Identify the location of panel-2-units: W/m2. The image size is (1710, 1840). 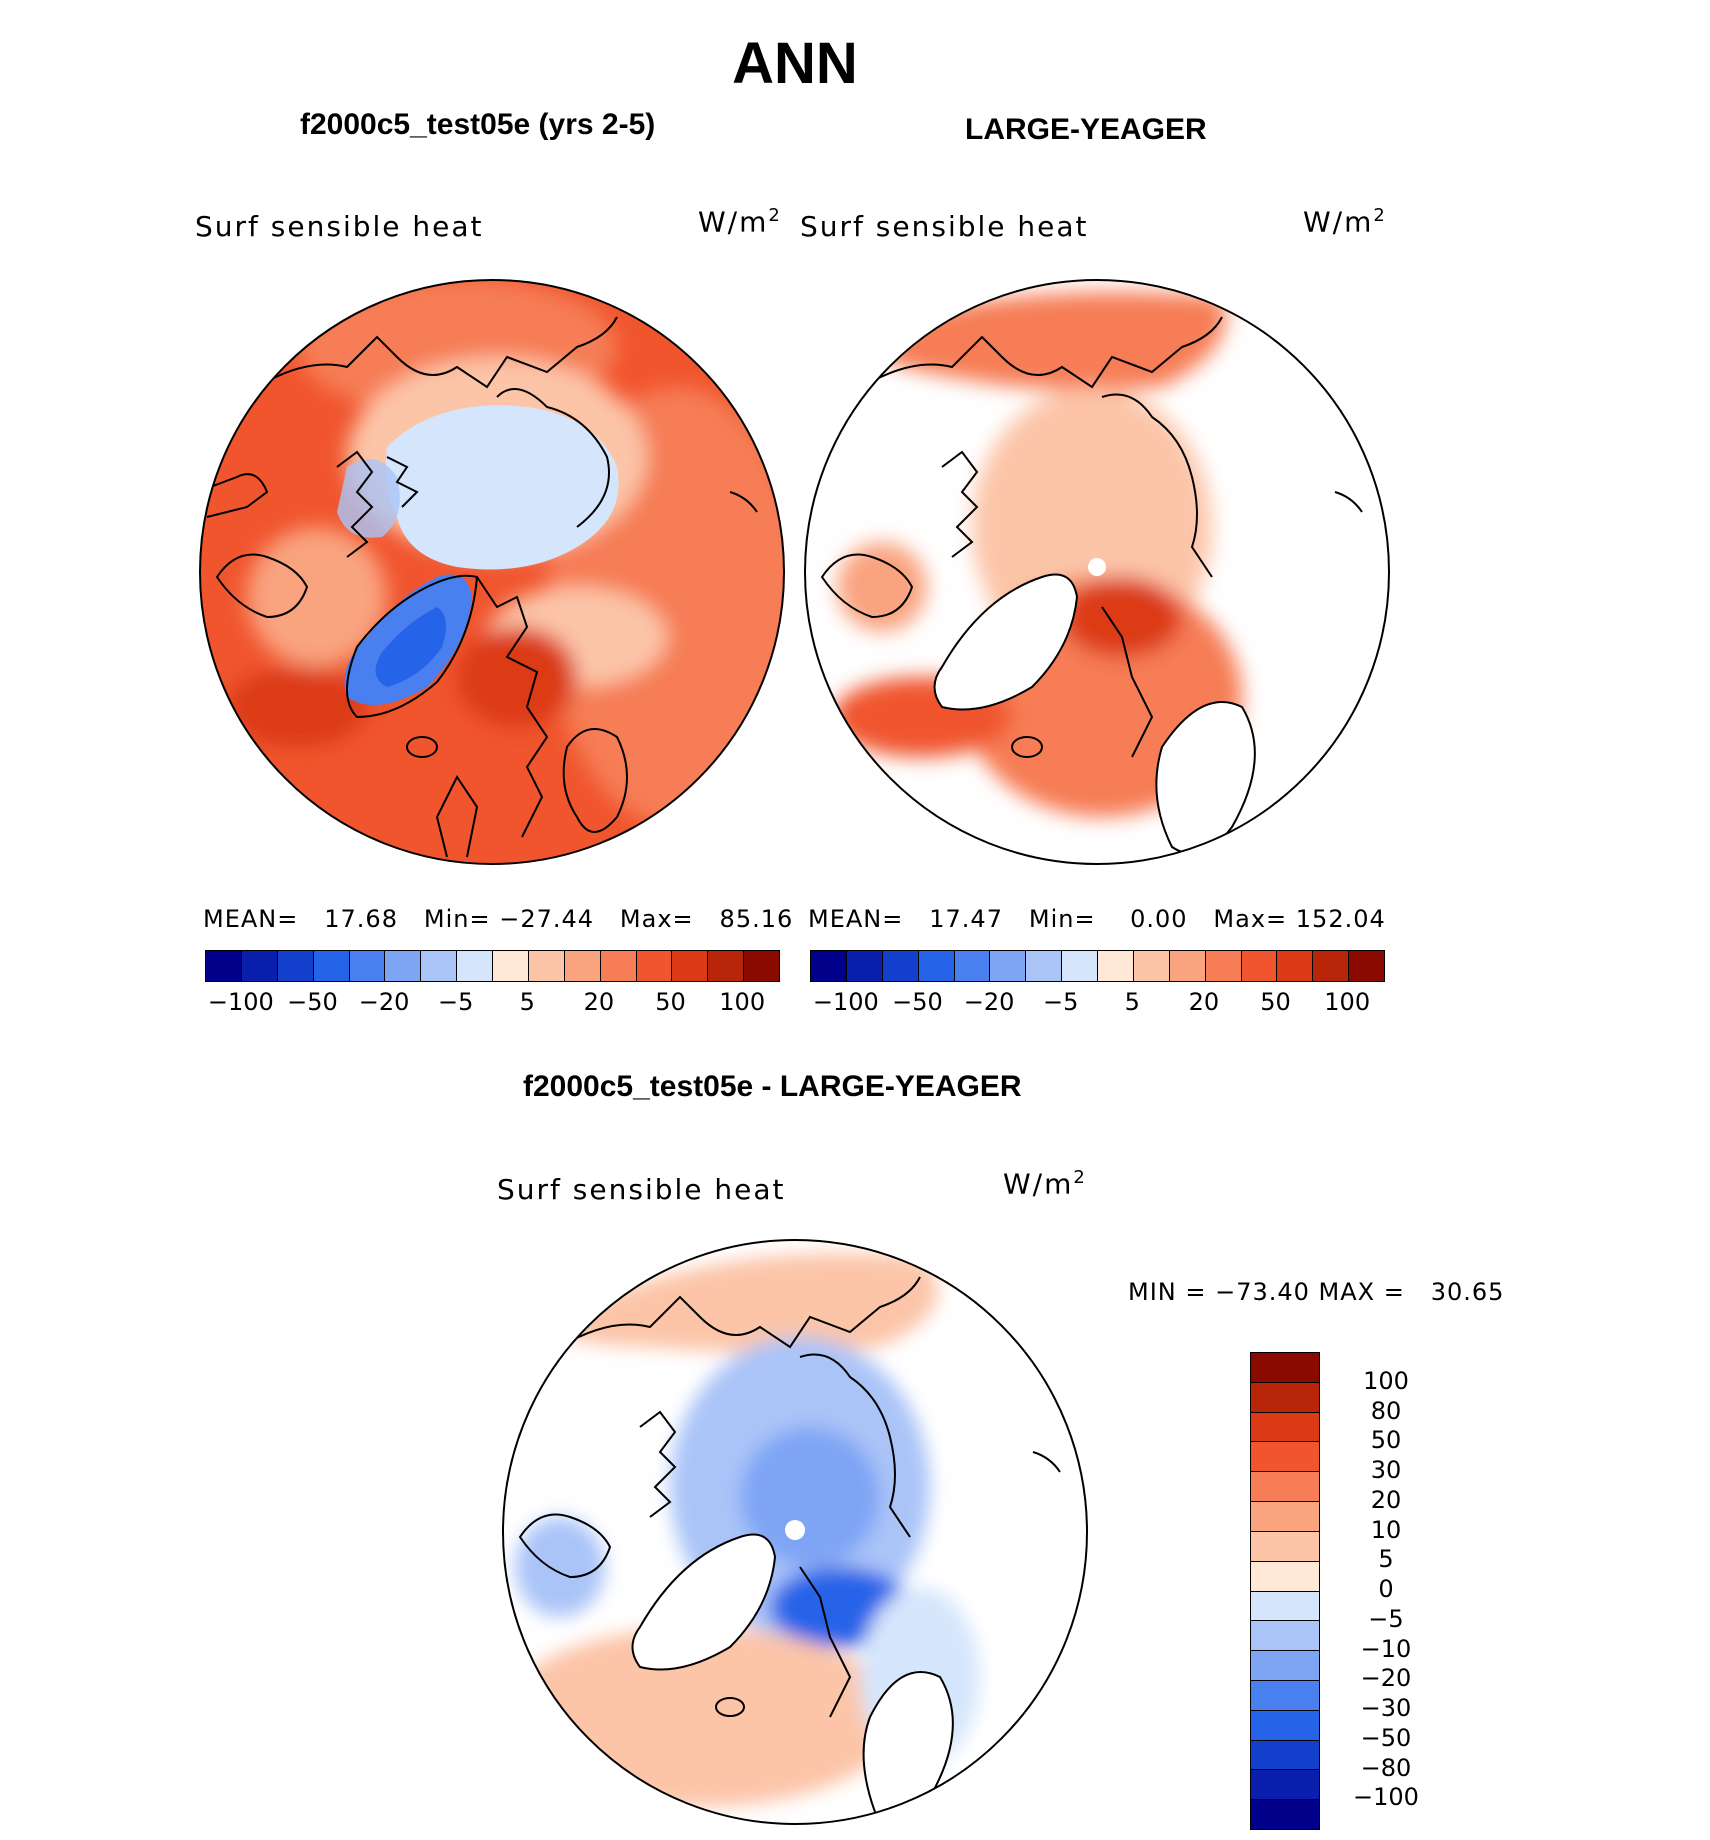
(1345, 221).